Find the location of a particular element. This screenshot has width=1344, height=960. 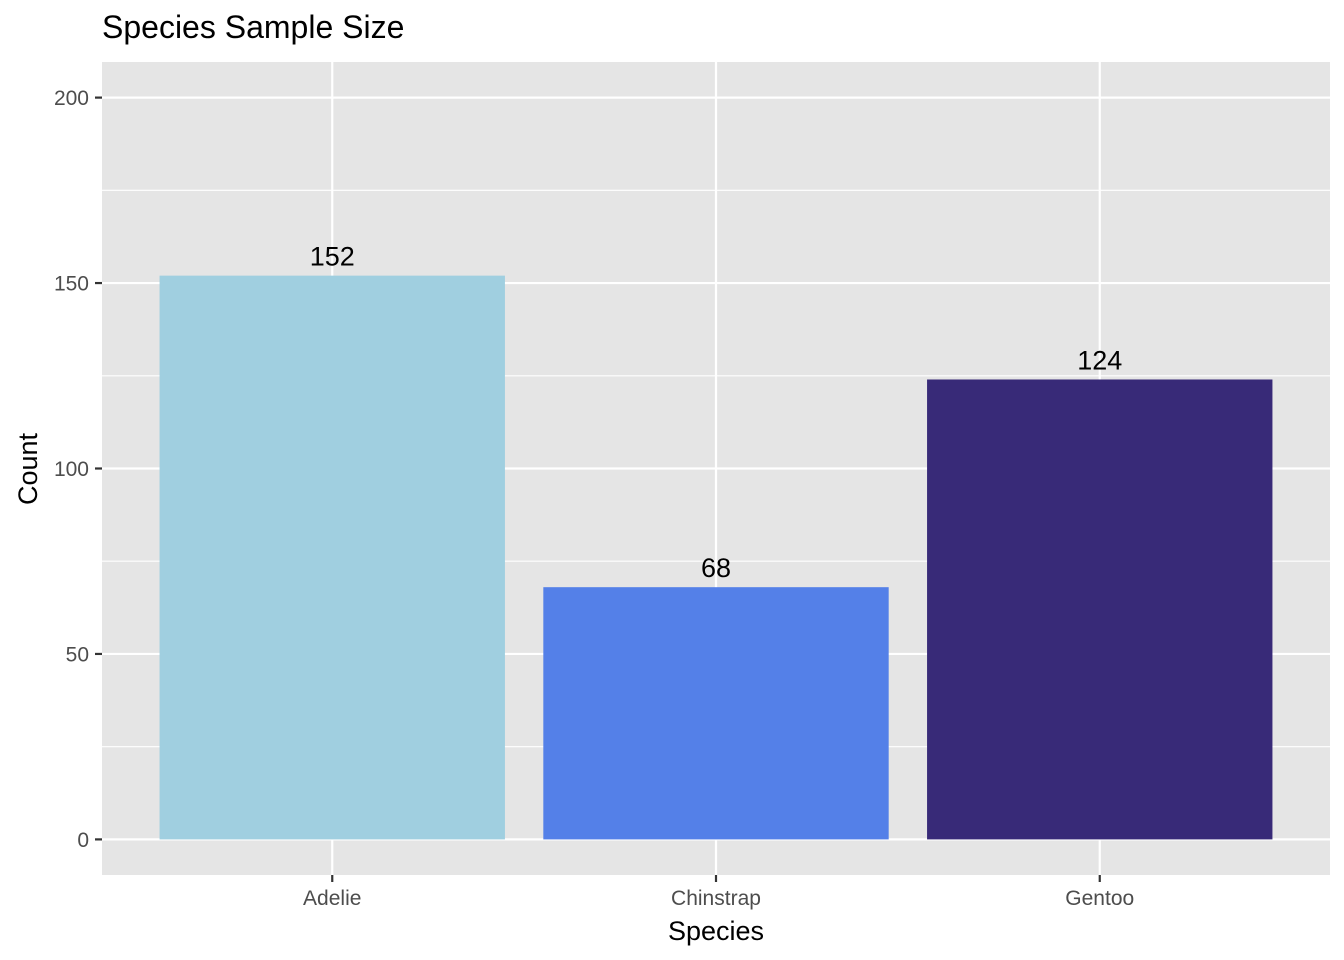

y-tick-label: 0 is located at coordinates (83, 840).